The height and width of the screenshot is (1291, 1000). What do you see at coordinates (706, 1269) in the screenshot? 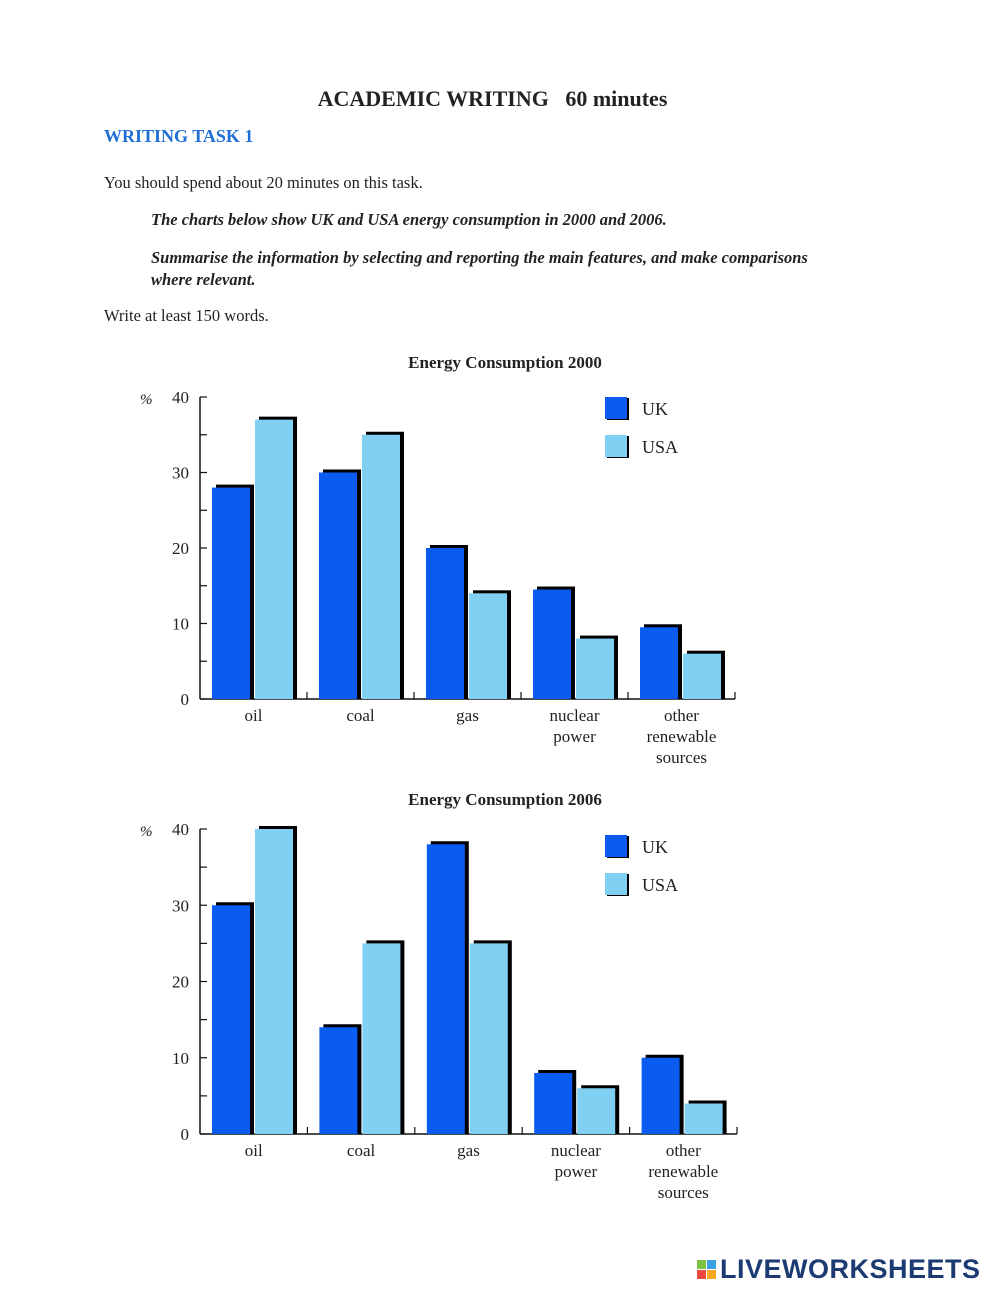
I see `logo-icon` at bounding box center [706, 1269].